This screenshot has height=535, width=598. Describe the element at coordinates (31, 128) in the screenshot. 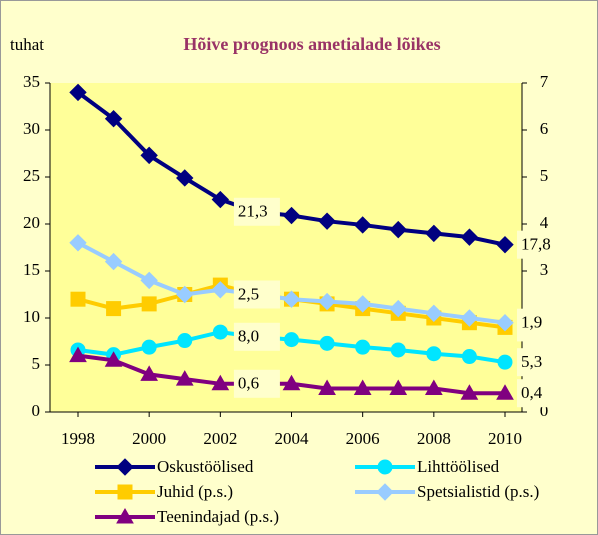

I see `y-tick-label: 30` at that location.